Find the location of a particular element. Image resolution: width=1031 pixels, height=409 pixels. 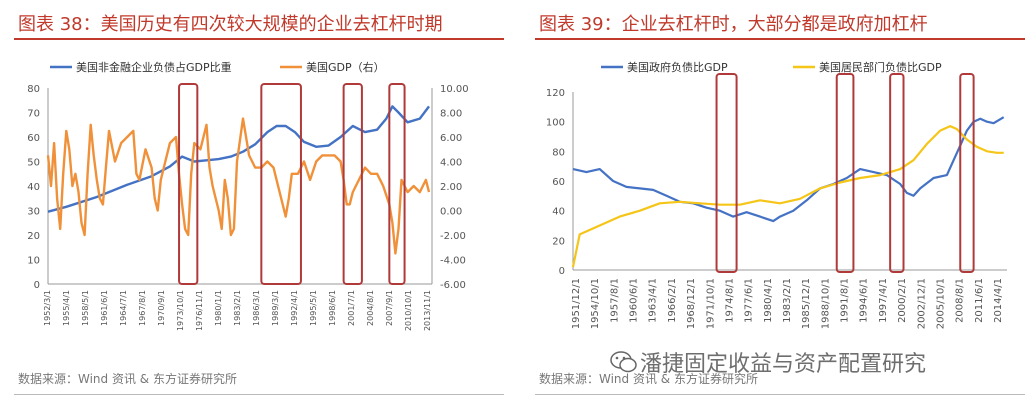

left-title-rule is located at coordinates (259, 39).